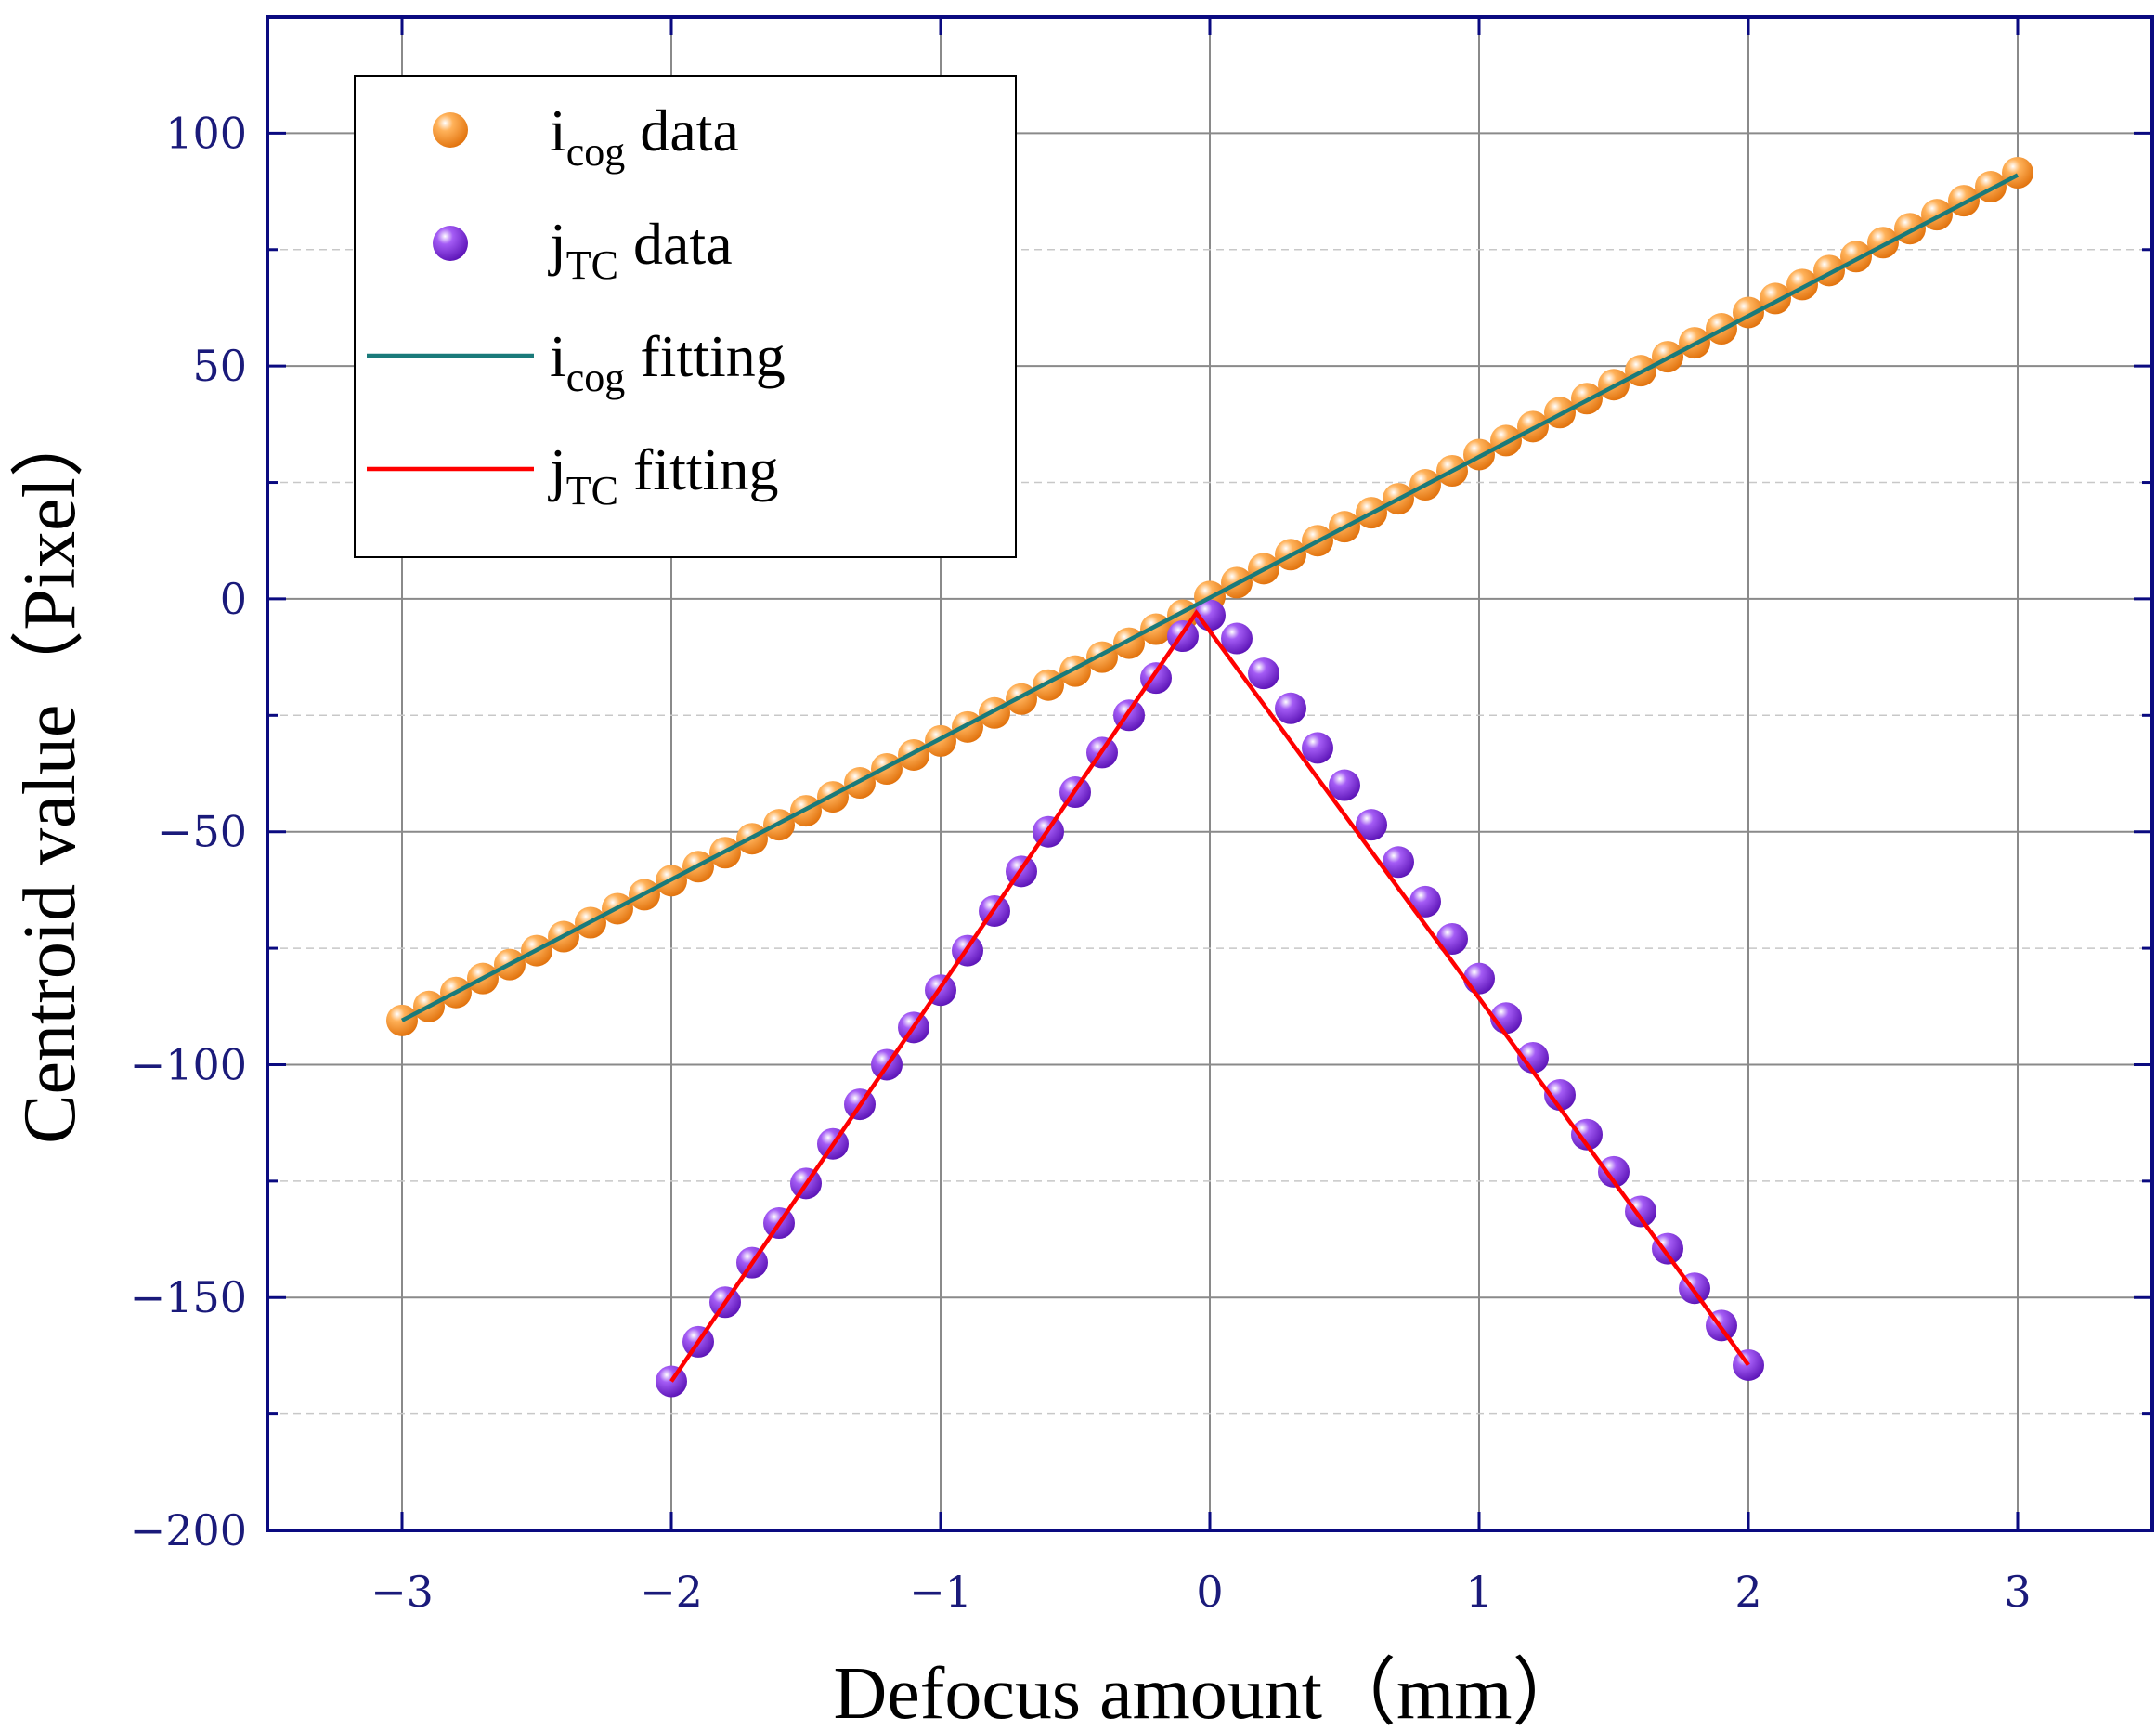 This screenshot has height=1731, width=2156. I want to click on legend: icog data jTC data icog fitting jTC fitting, so click(685, 317).